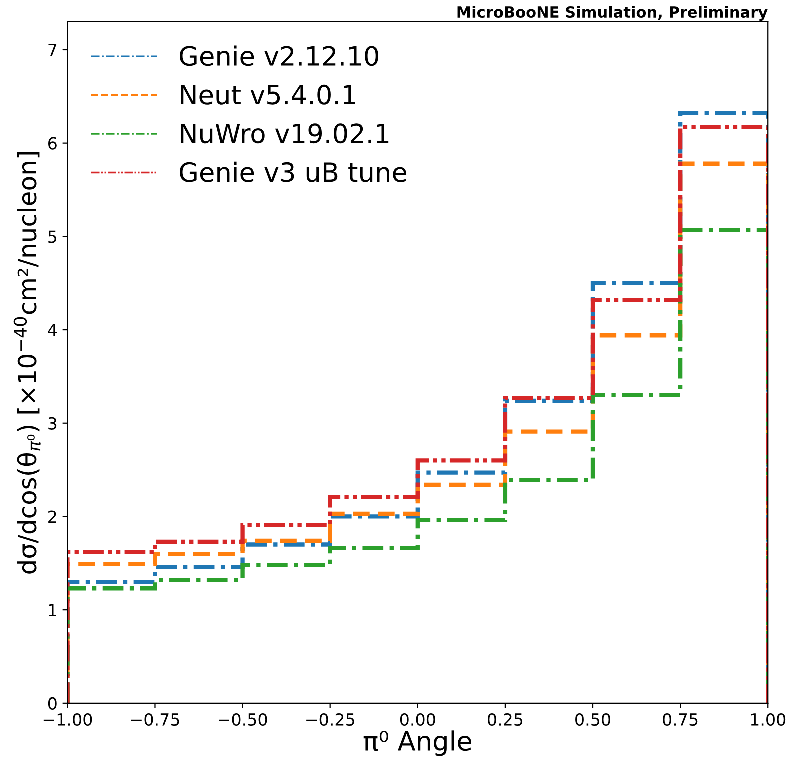 The image size is (787, 758). Describe the element at coordinates (285, 134) in the screenshot. I see `legend-label: NuWro v19.02.1` at that location.